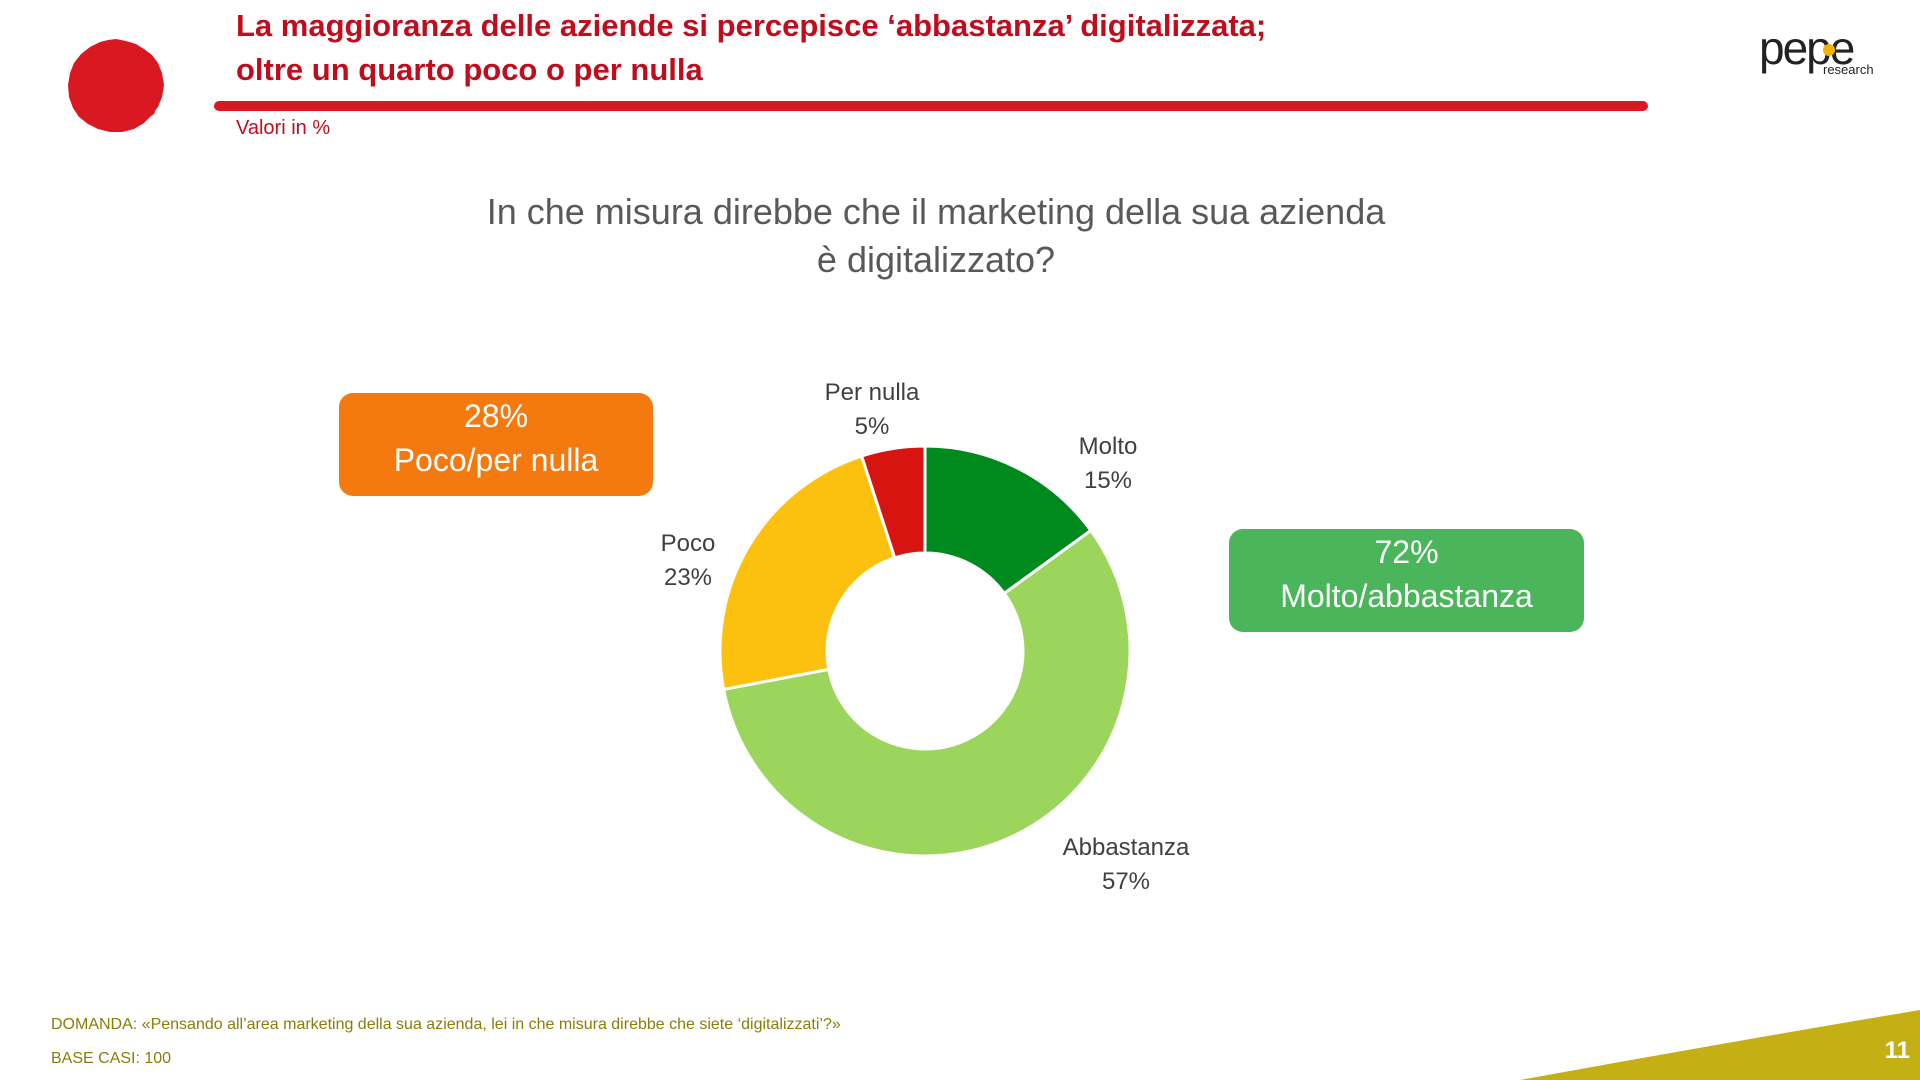  I want to click on summary-box-poco-per-nulla: 28% Poco/per nulla, so click(496, 444).